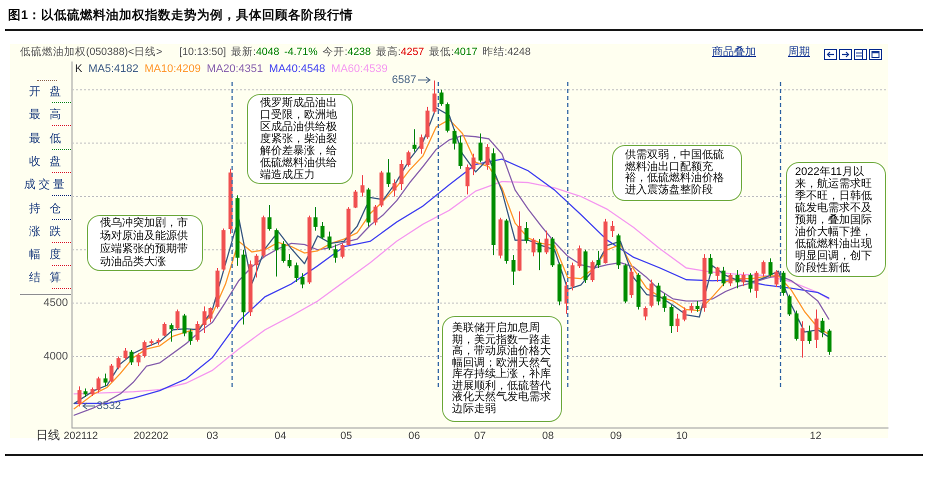  What do you see at coordinates (172, 69) in the screenshot?
I see `text: MA10:4209` at bounding box center [172, 69].